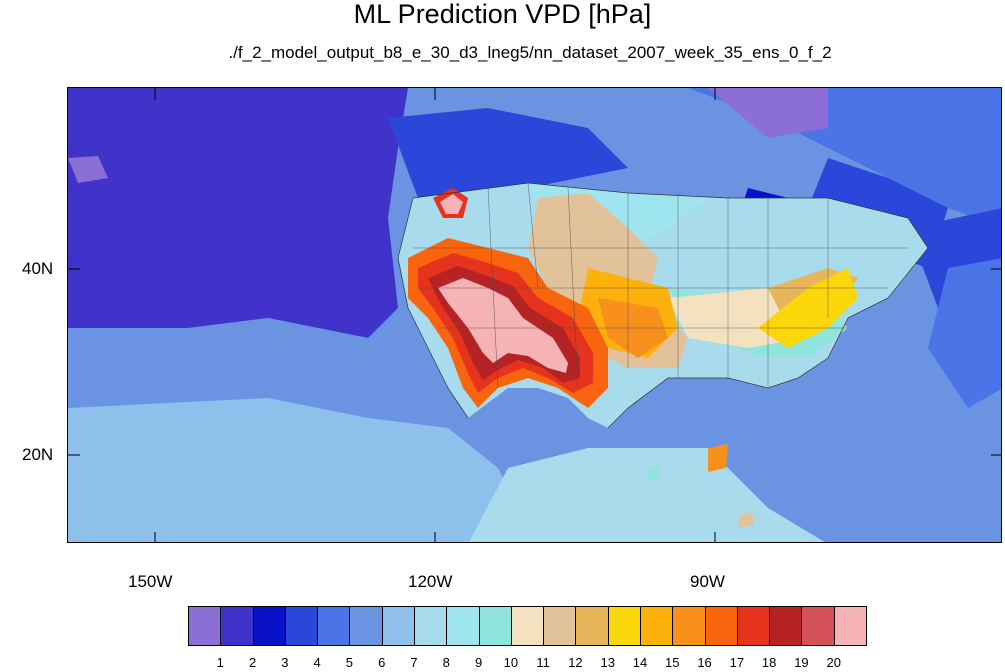  Describe the element at coordinates (382, 662) in the screenshot. I see `colorbar-label: 6` at that location.